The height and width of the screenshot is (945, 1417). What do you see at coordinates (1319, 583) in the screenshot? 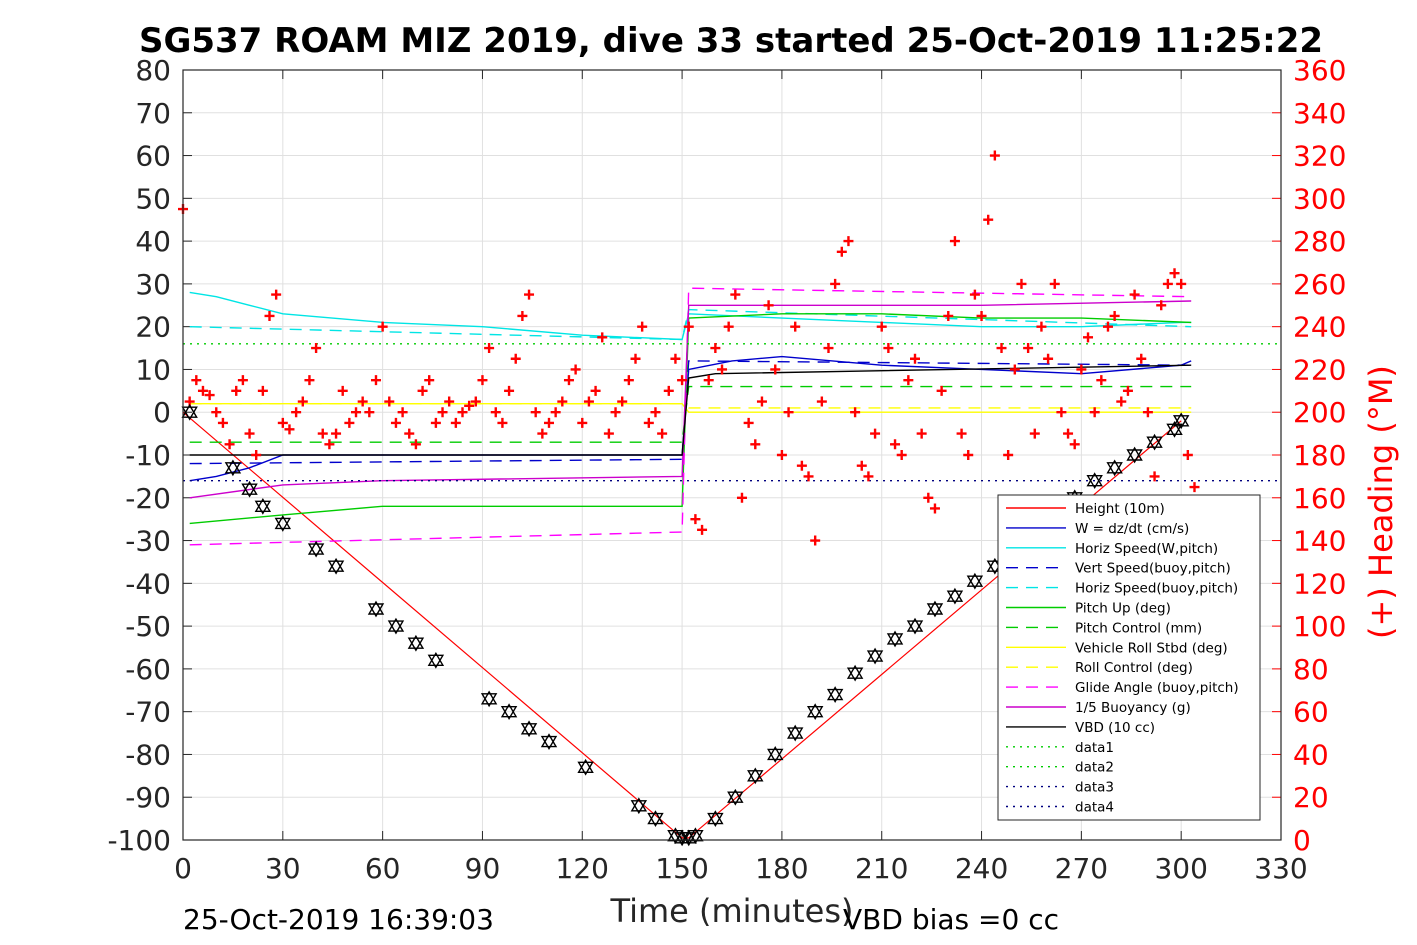
I see `y2-tick-label: 120` at bounding box center [1319, 583].